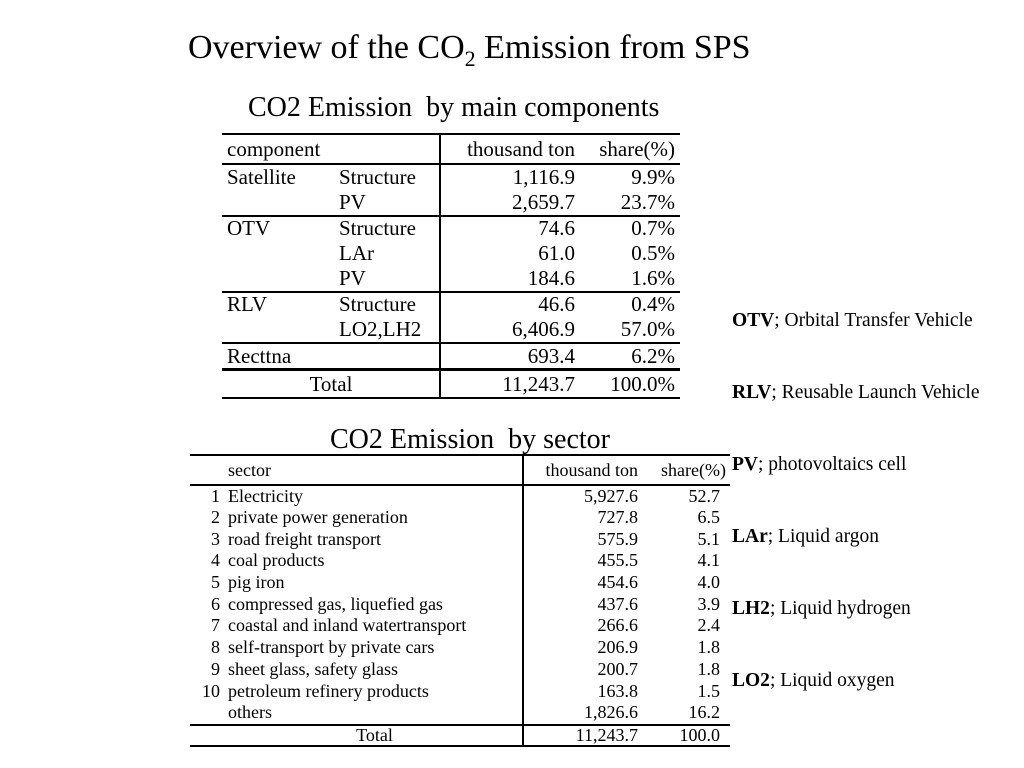 The image size is (1024, 768). I want to click on component-amount: 46.6, so click(556, 304).